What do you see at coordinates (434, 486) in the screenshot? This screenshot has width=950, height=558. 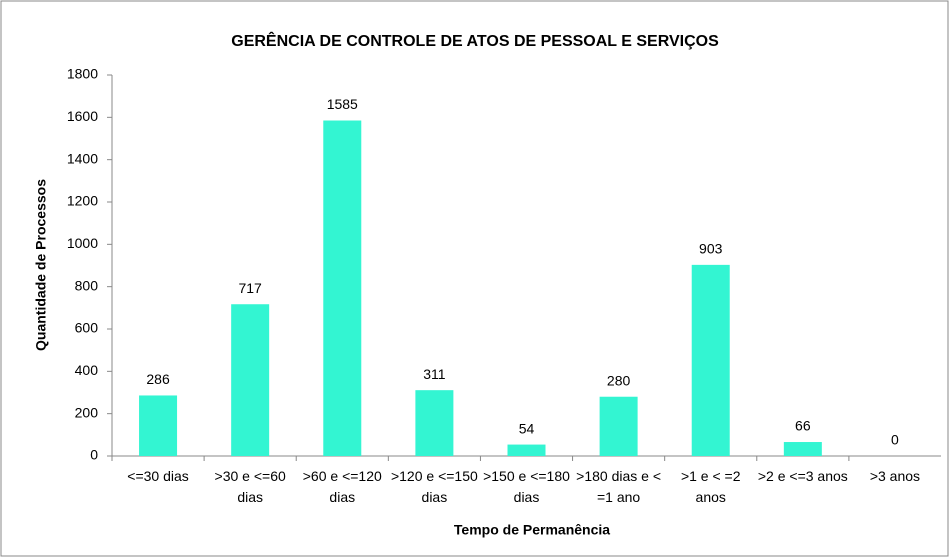 I see `x-tick-label: >120 e <=150 dias` at bounding box center [434, 486].